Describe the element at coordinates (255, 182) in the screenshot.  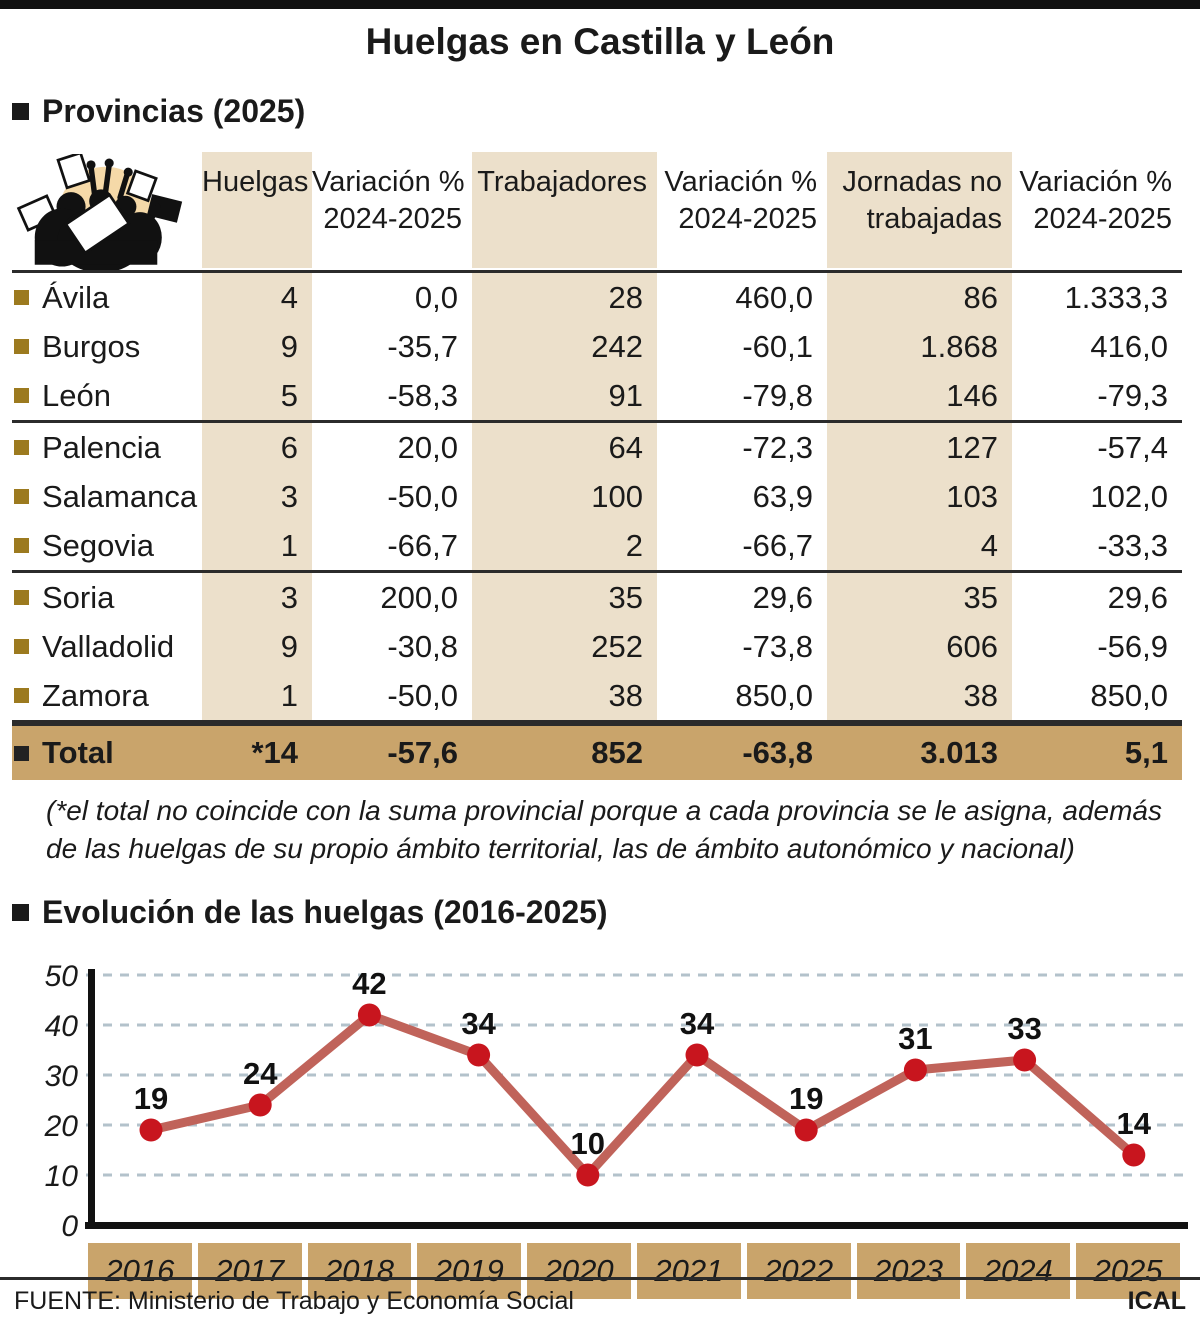
I see `column-header-label: Huelgas` at that location.